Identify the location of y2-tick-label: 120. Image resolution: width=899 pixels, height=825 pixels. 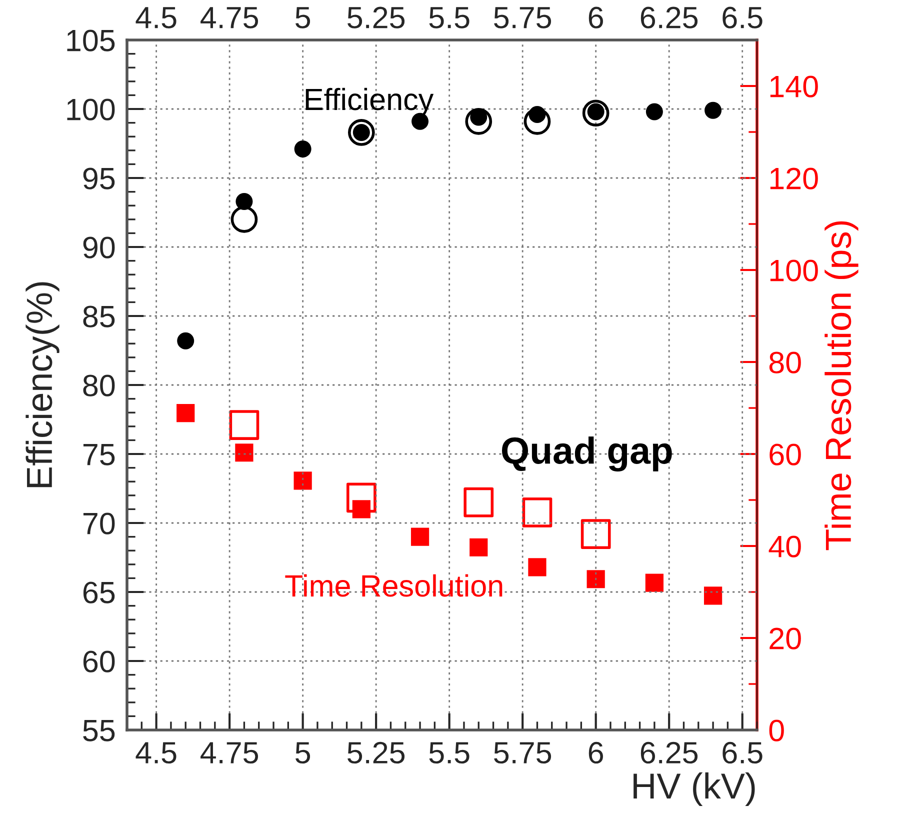
(794, 179).